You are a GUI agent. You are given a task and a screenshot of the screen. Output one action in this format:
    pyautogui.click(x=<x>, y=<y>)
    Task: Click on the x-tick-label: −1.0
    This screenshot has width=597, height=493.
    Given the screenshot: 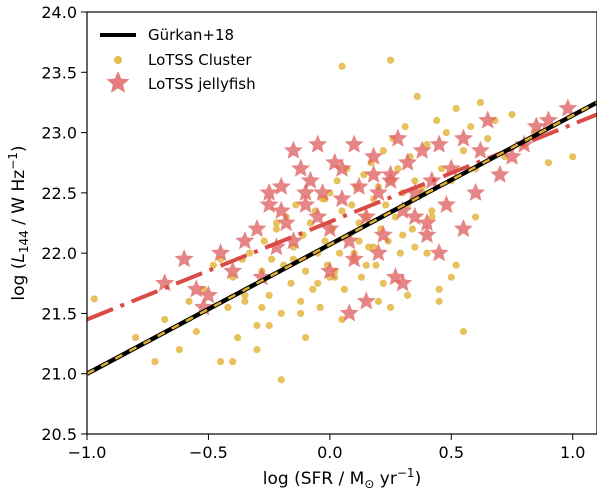 What is the action you would take?
    pyautogui.click(x=87, y=452)
    